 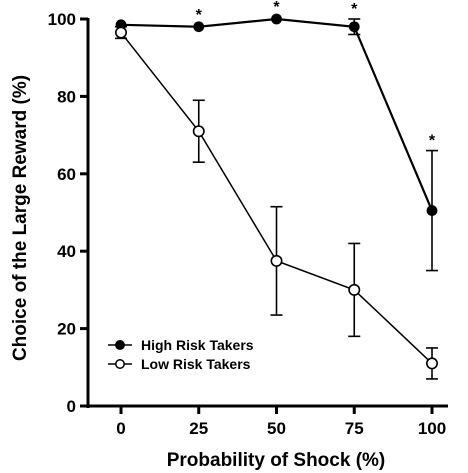 I want to click on y-tick-label: 60, so click(x=66, y=174).